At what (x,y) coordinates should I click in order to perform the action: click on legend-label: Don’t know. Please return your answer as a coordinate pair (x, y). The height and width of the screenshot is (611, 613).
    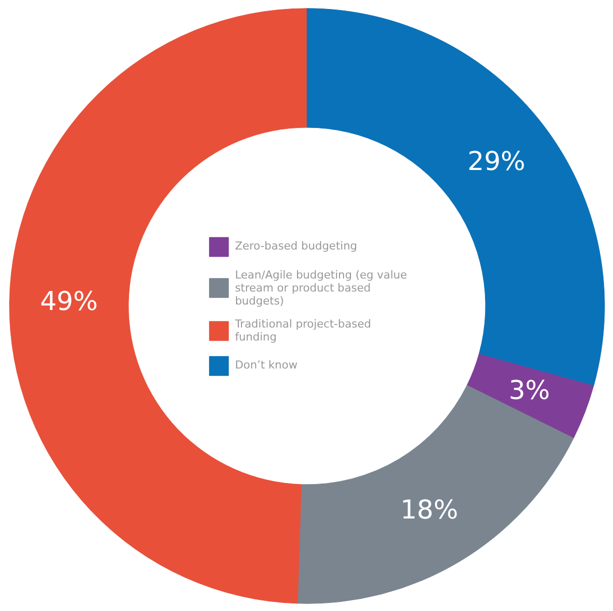
    Looking at the image, I should click on (266, 365).